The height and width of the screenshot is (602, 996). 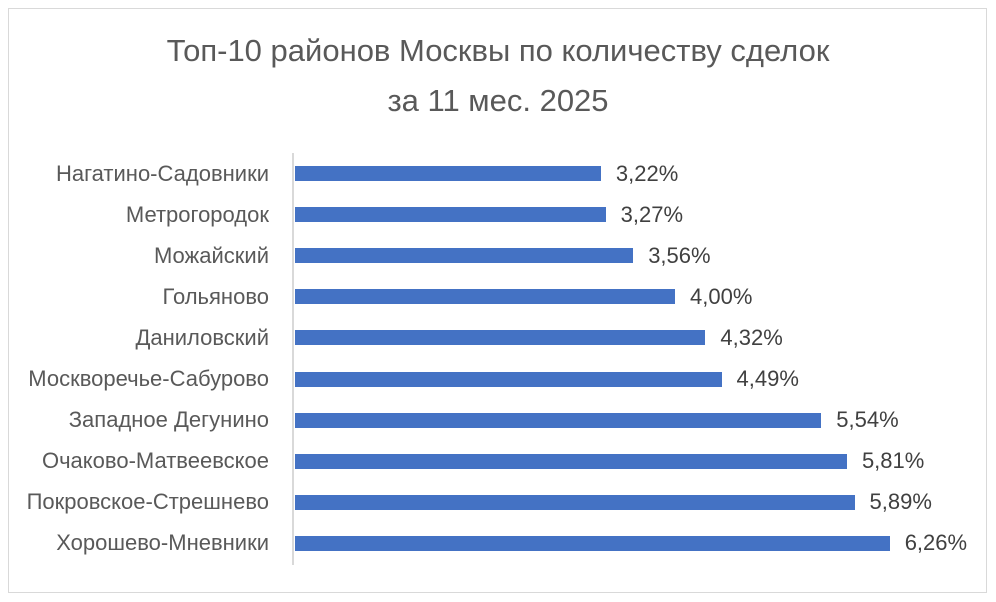 I want to click on bar-row: Западное Дегунино 5,54%, so click(x=498, y=420).